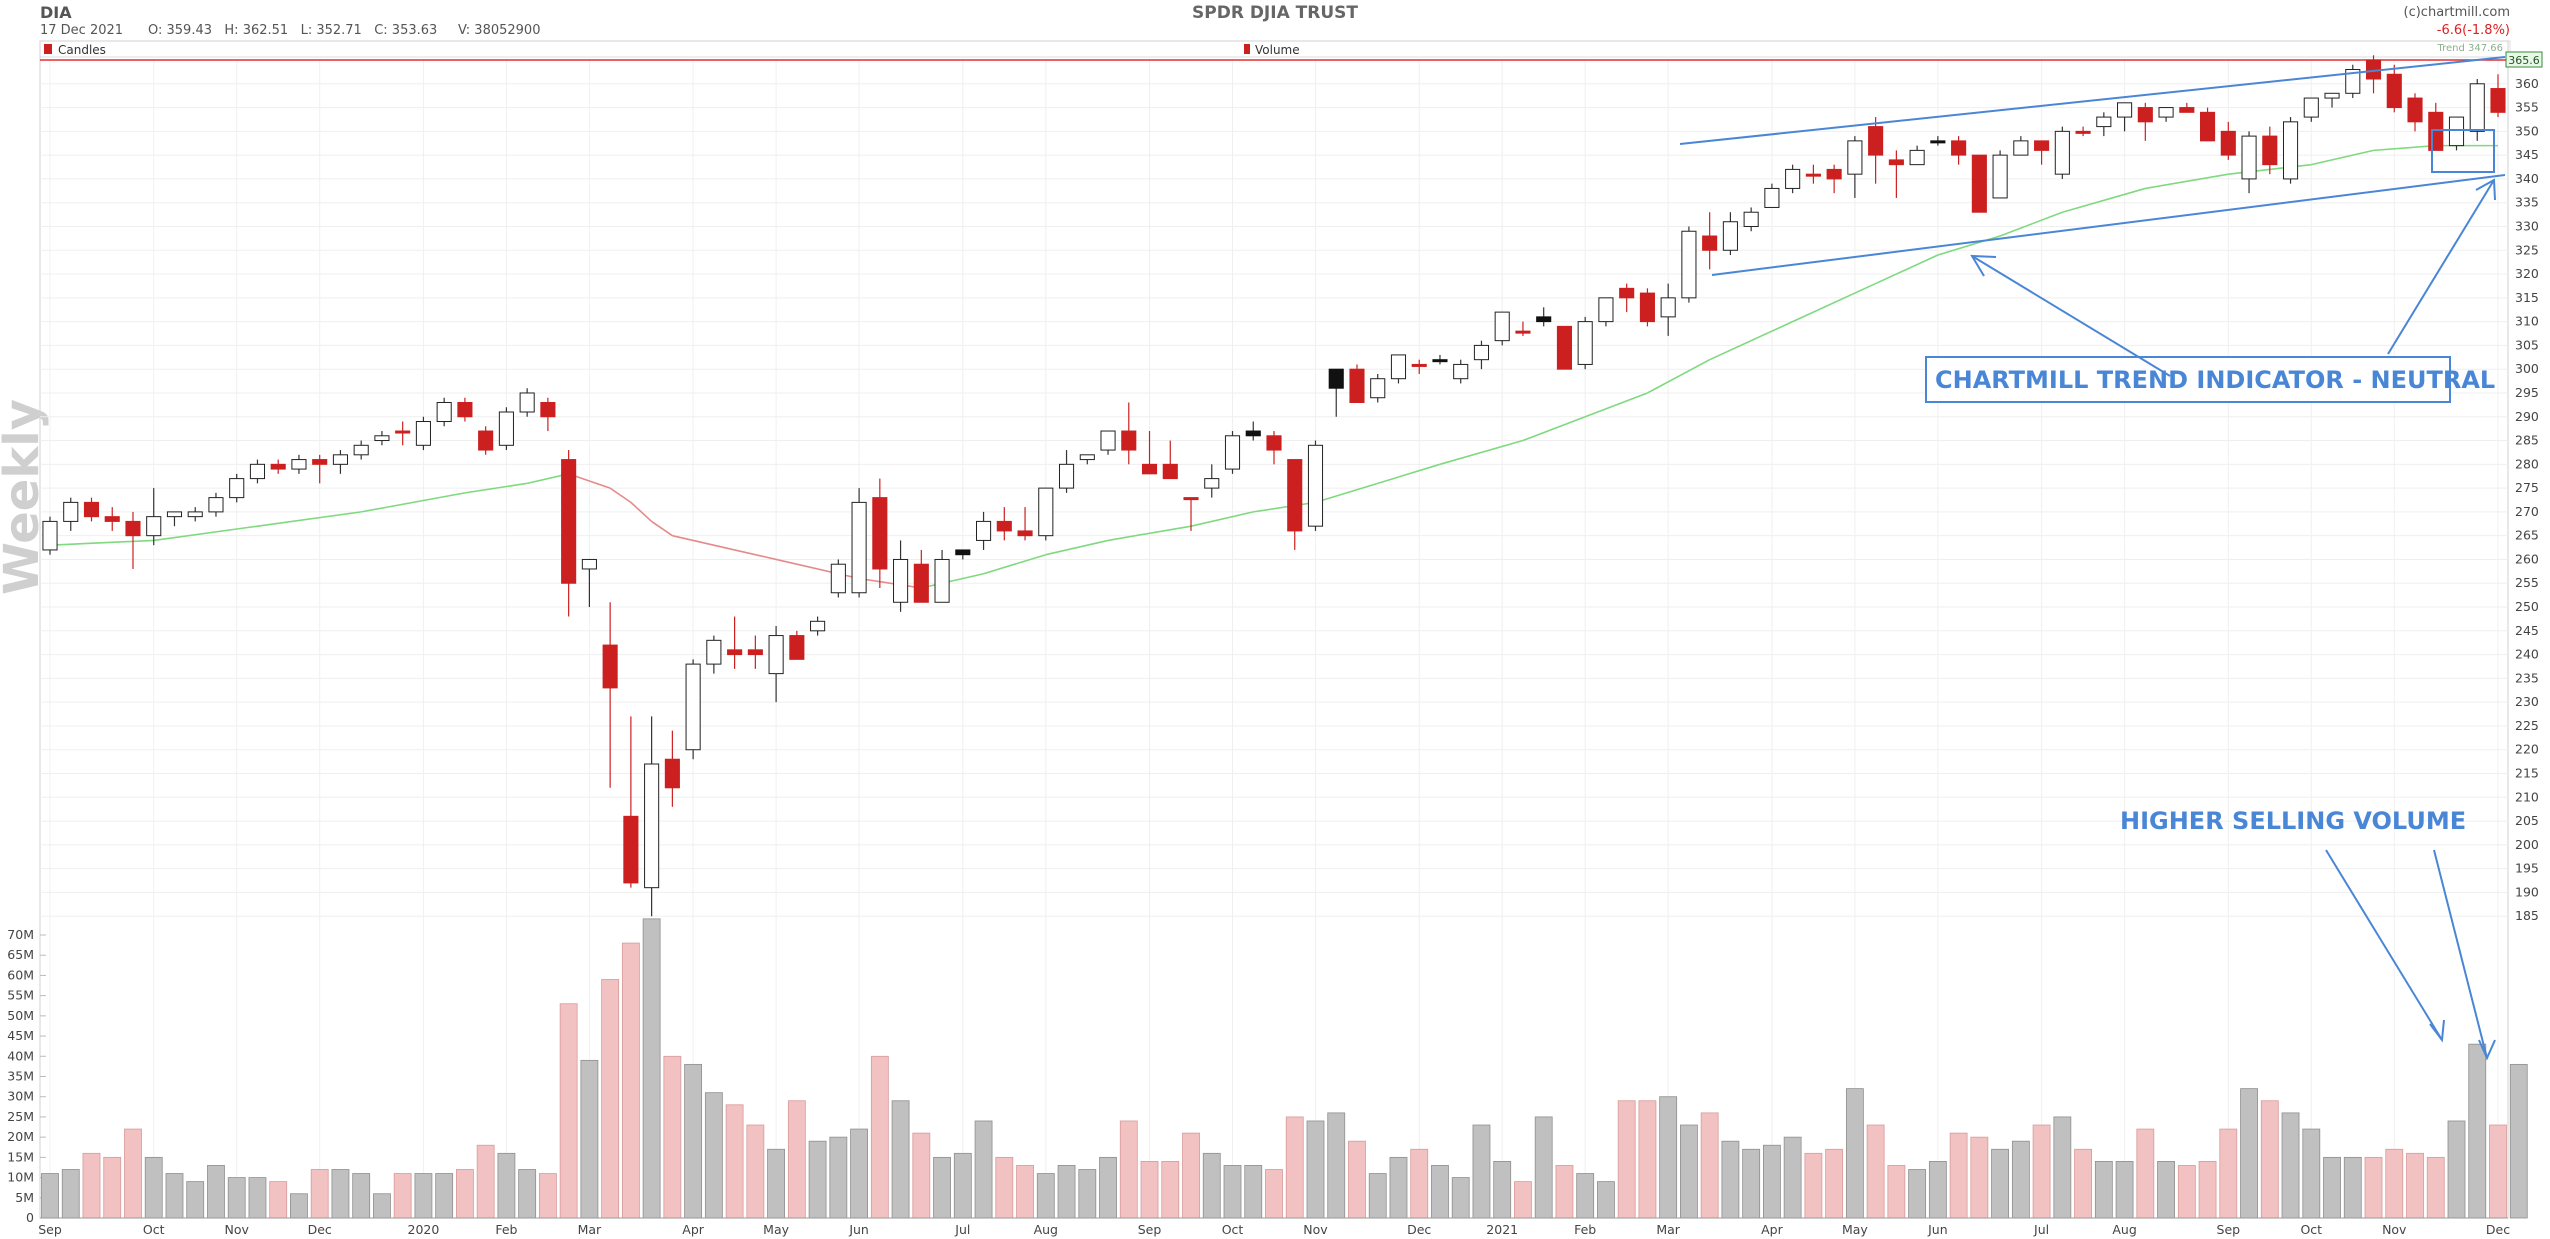  I want to click on month-tick-label: Aug, so click(1046, 1229).